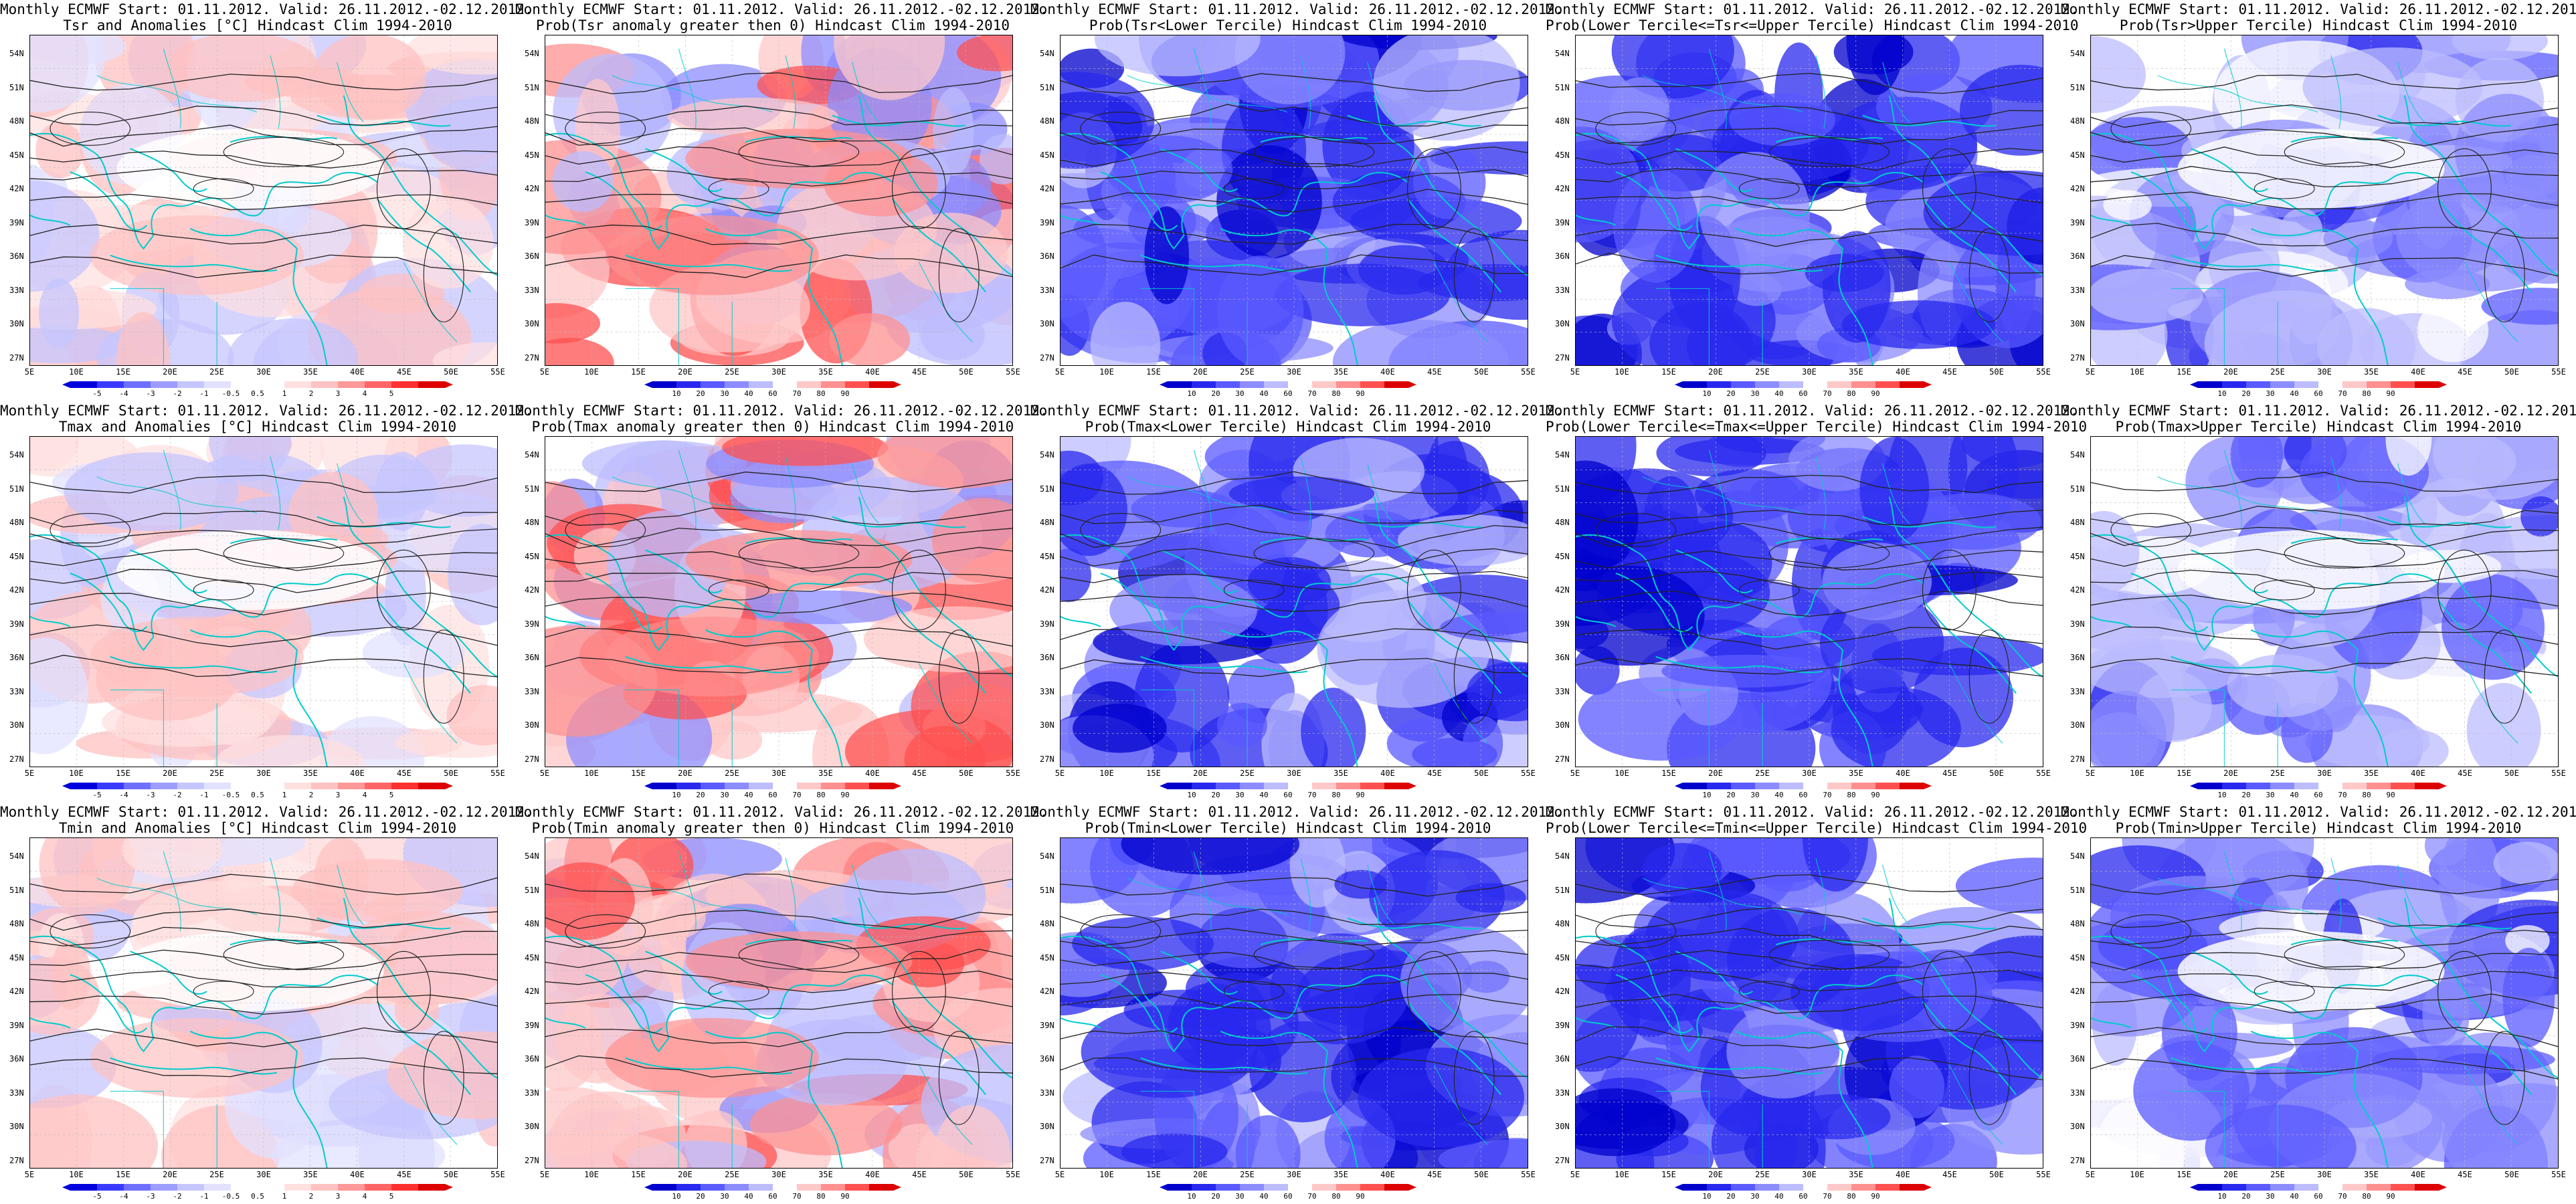 Image resolution: width=2576 pixels, height=1204 pixels. Describe the element at coordinates (1803, 1187) in the screenshot. I see `colorbar` at that location.